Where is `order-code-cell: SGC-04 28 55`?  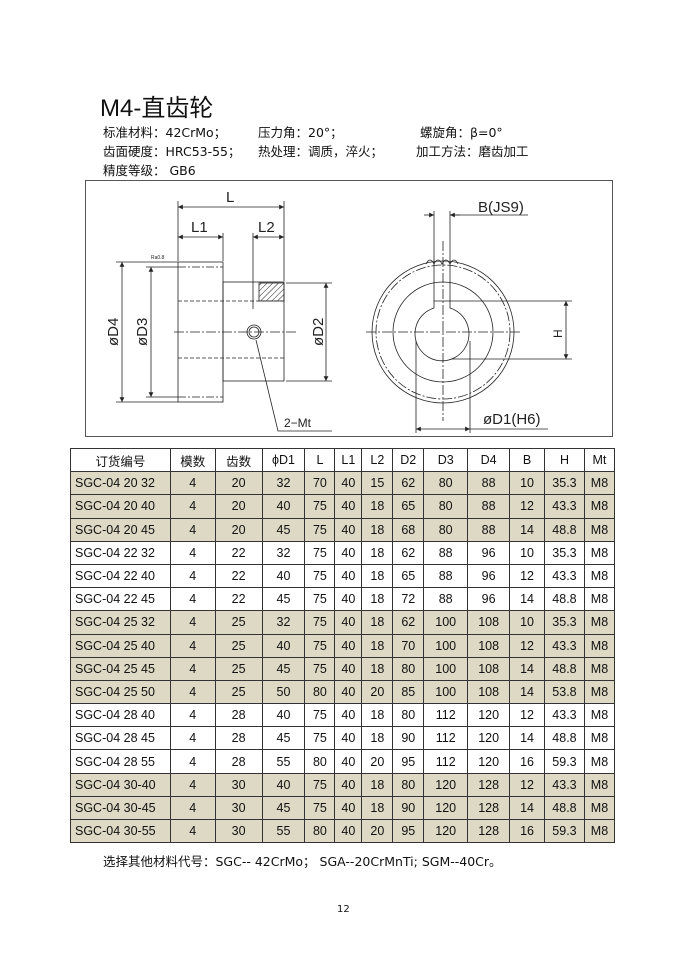
order-code-cell: SGC-04 28 55 is located at coordinates (120, 761).